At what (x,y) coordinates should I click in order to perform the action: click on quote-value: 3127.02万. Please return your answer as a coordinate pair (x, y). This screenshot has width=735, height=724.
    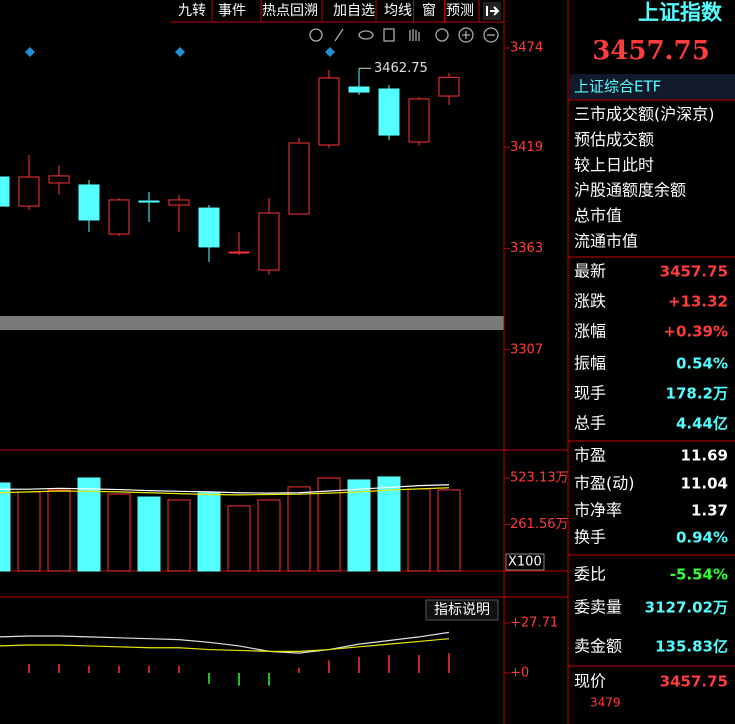
    Looking at the image, I should click on (686, 608).